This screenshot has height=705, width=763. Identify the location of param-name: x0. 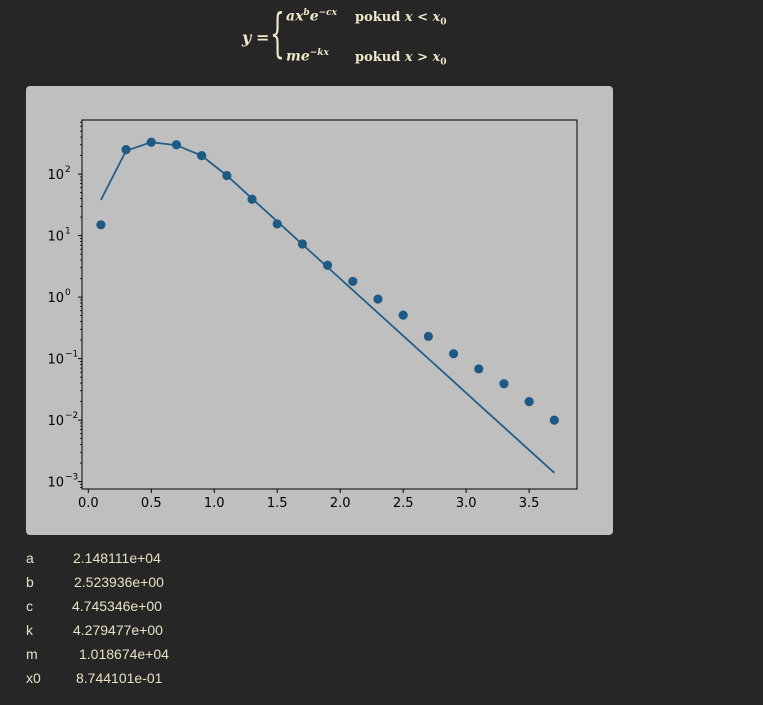
(33, 678).